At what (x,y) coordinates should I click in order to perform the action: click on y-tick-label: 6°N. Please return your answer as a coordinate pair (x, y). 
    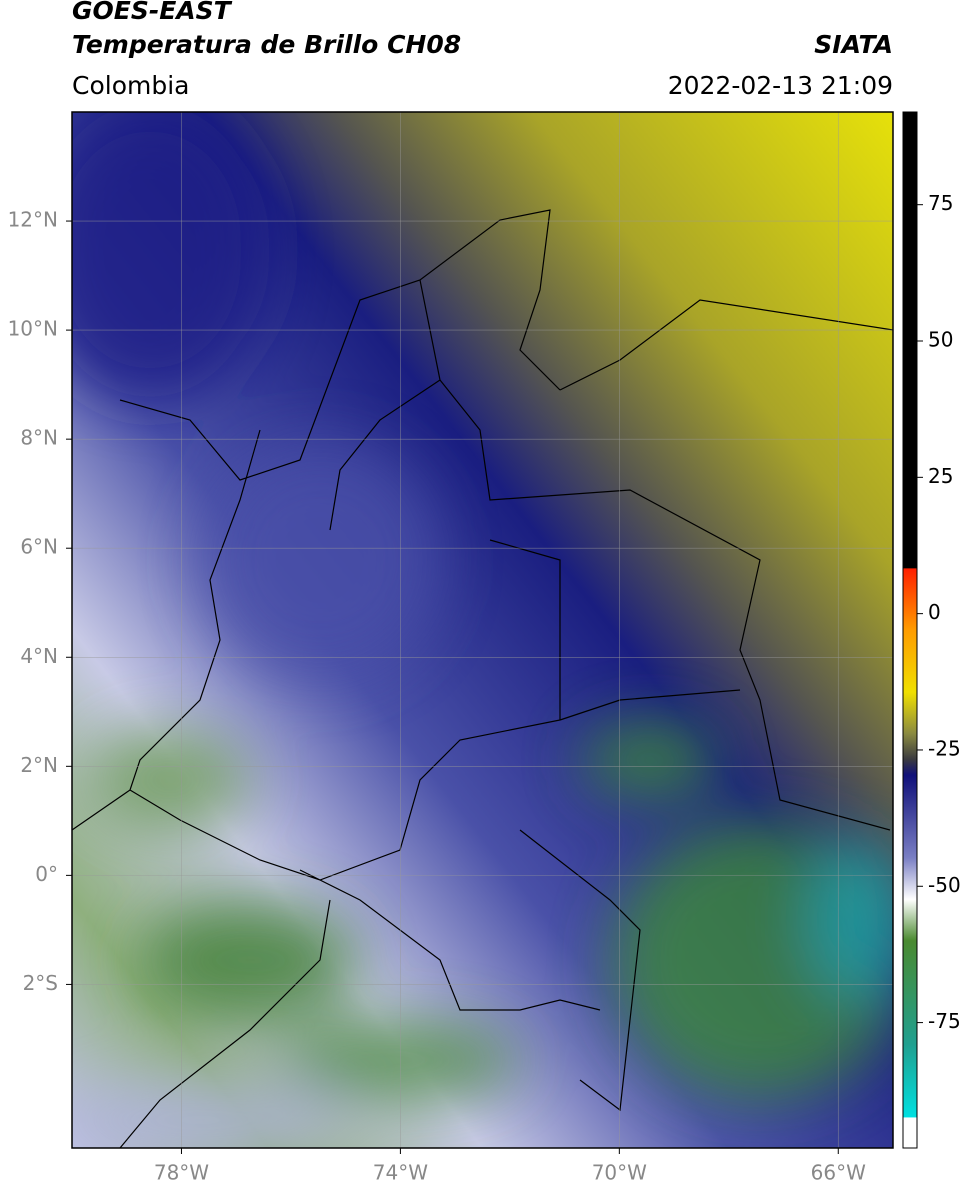
    Looking at the image, I should click on (39, 547).